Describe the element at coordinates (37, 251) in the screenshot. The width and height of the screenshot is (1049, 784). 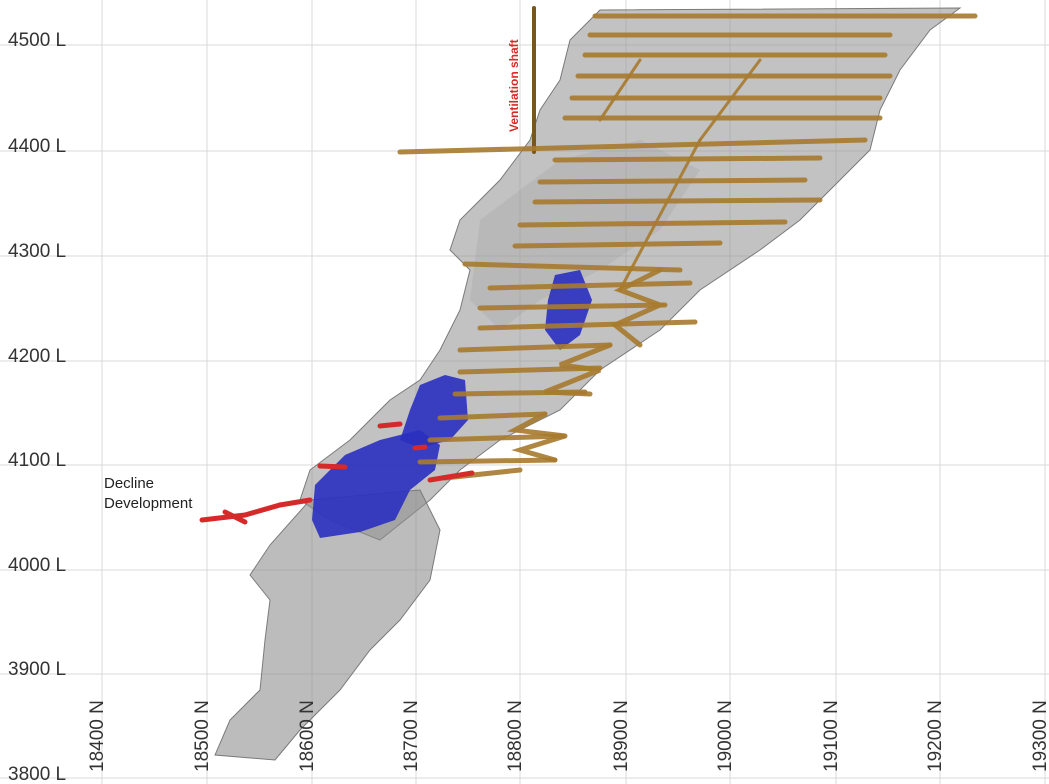
I see `elevation-label: 4300 L` at that location.